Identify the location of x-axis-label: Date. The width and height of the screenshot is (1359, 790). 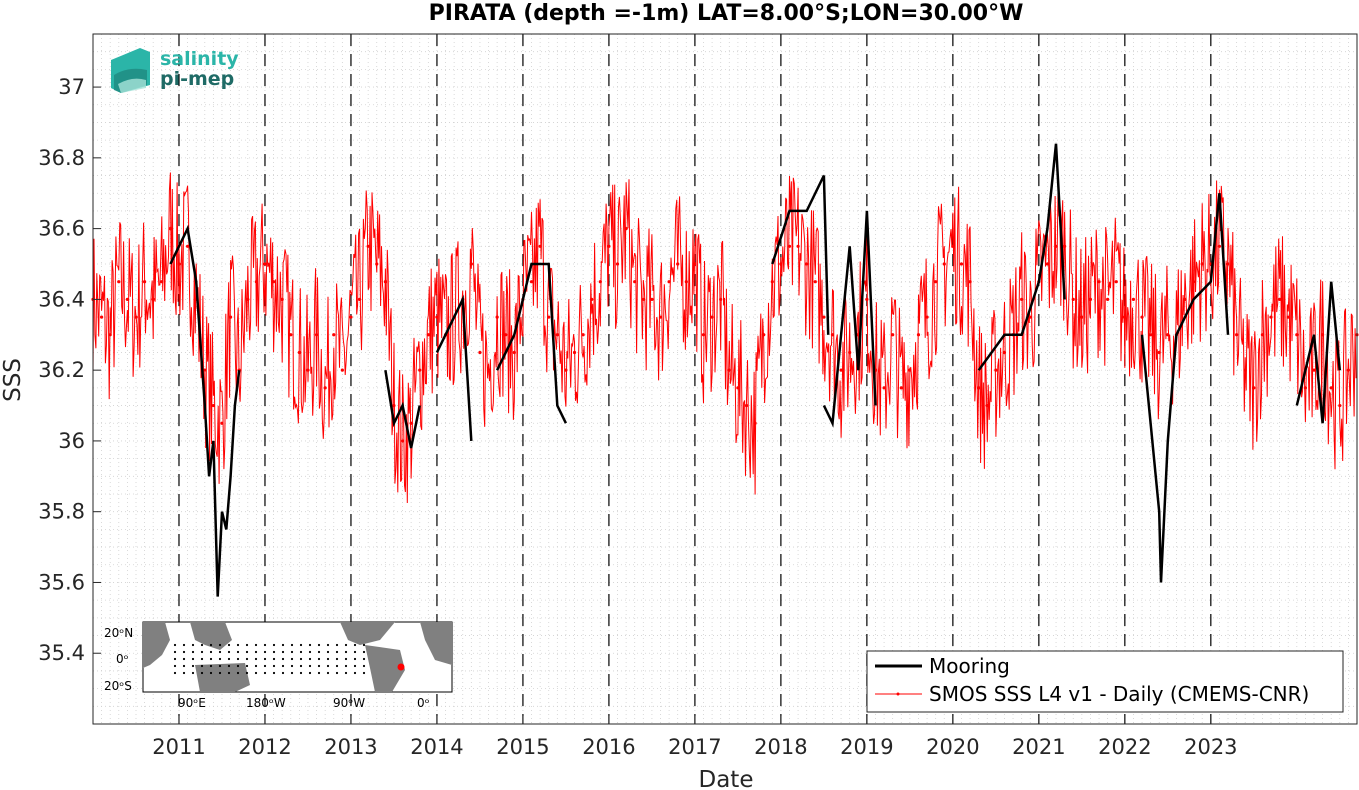
(726, 778).